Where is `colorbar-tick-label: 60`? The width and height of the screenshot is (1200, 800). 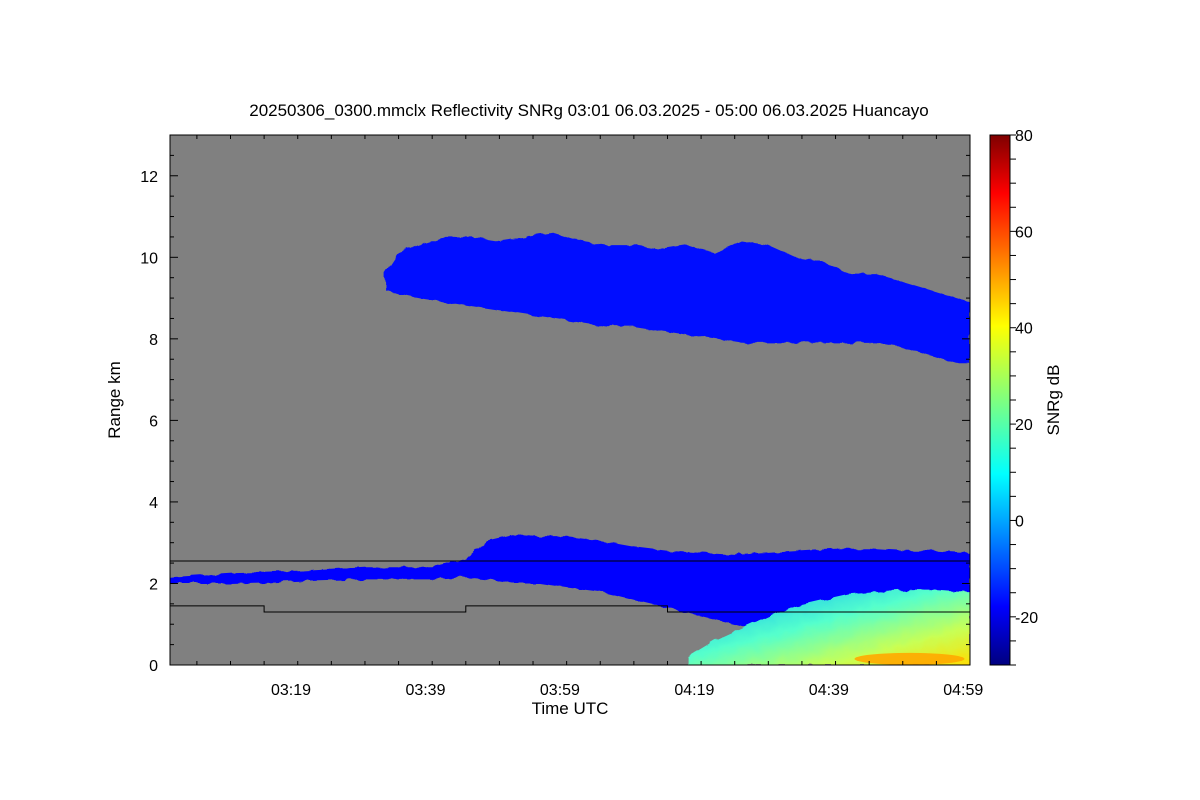
colorbar-tick-label: 60 is located at coordinates (1024, 232).